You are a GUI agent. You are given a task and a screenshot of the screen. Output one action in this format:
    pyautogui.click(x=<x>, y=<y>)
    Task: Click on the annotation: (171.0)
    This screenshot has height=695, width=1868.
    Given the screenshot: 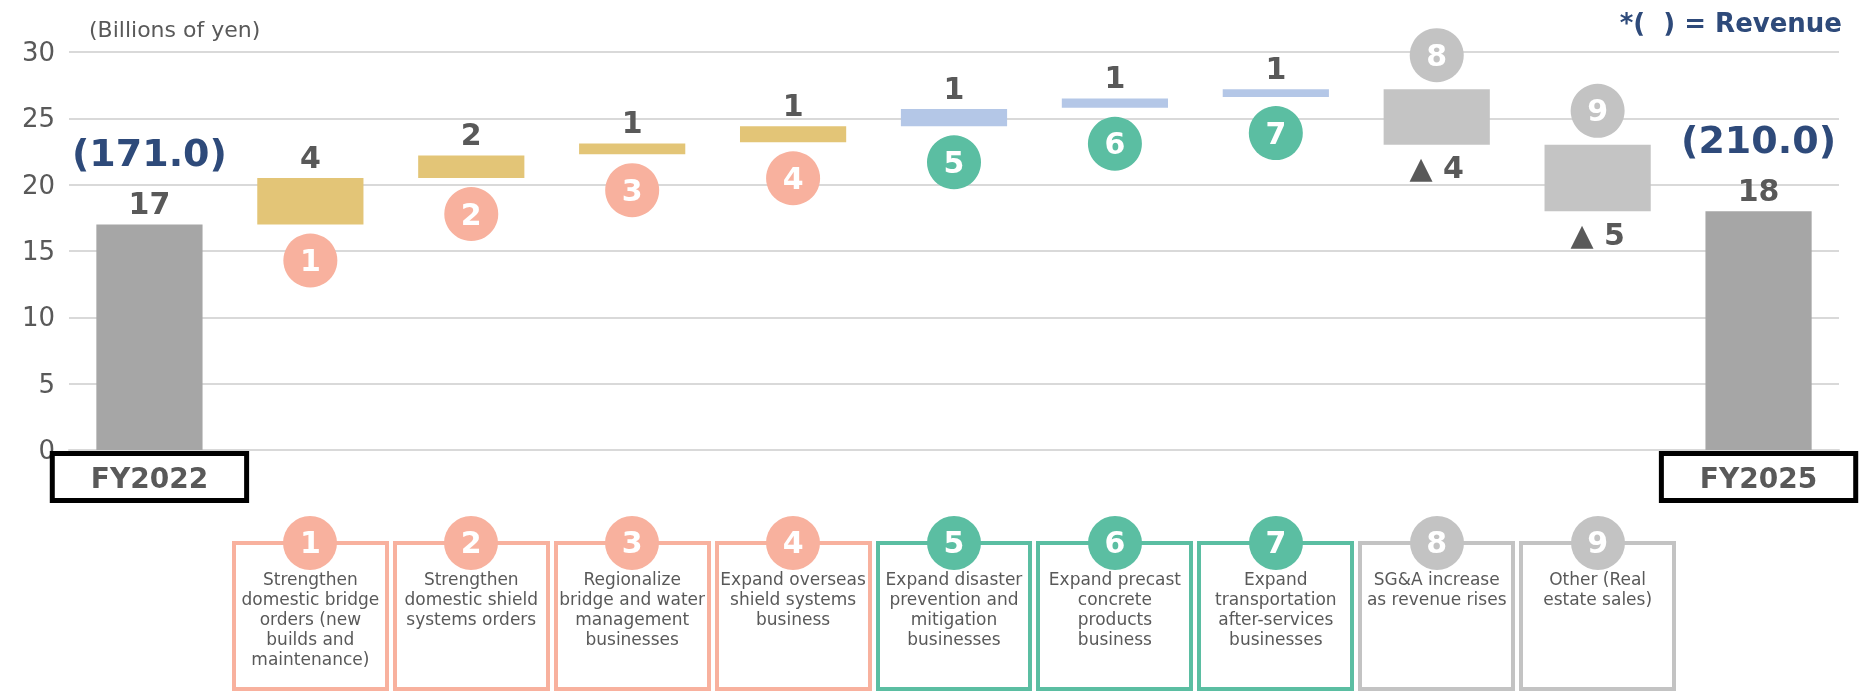 What is the action you would take?
    pyautogui.click(x=149, y=153)
    